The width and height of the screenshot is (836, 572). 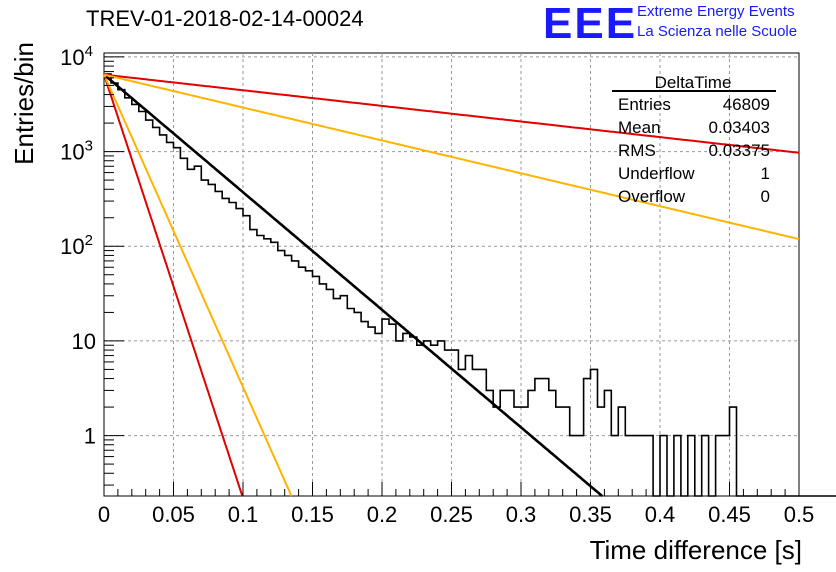 I want to click on stats-row-label: Entries, so click(x=644, y=104).